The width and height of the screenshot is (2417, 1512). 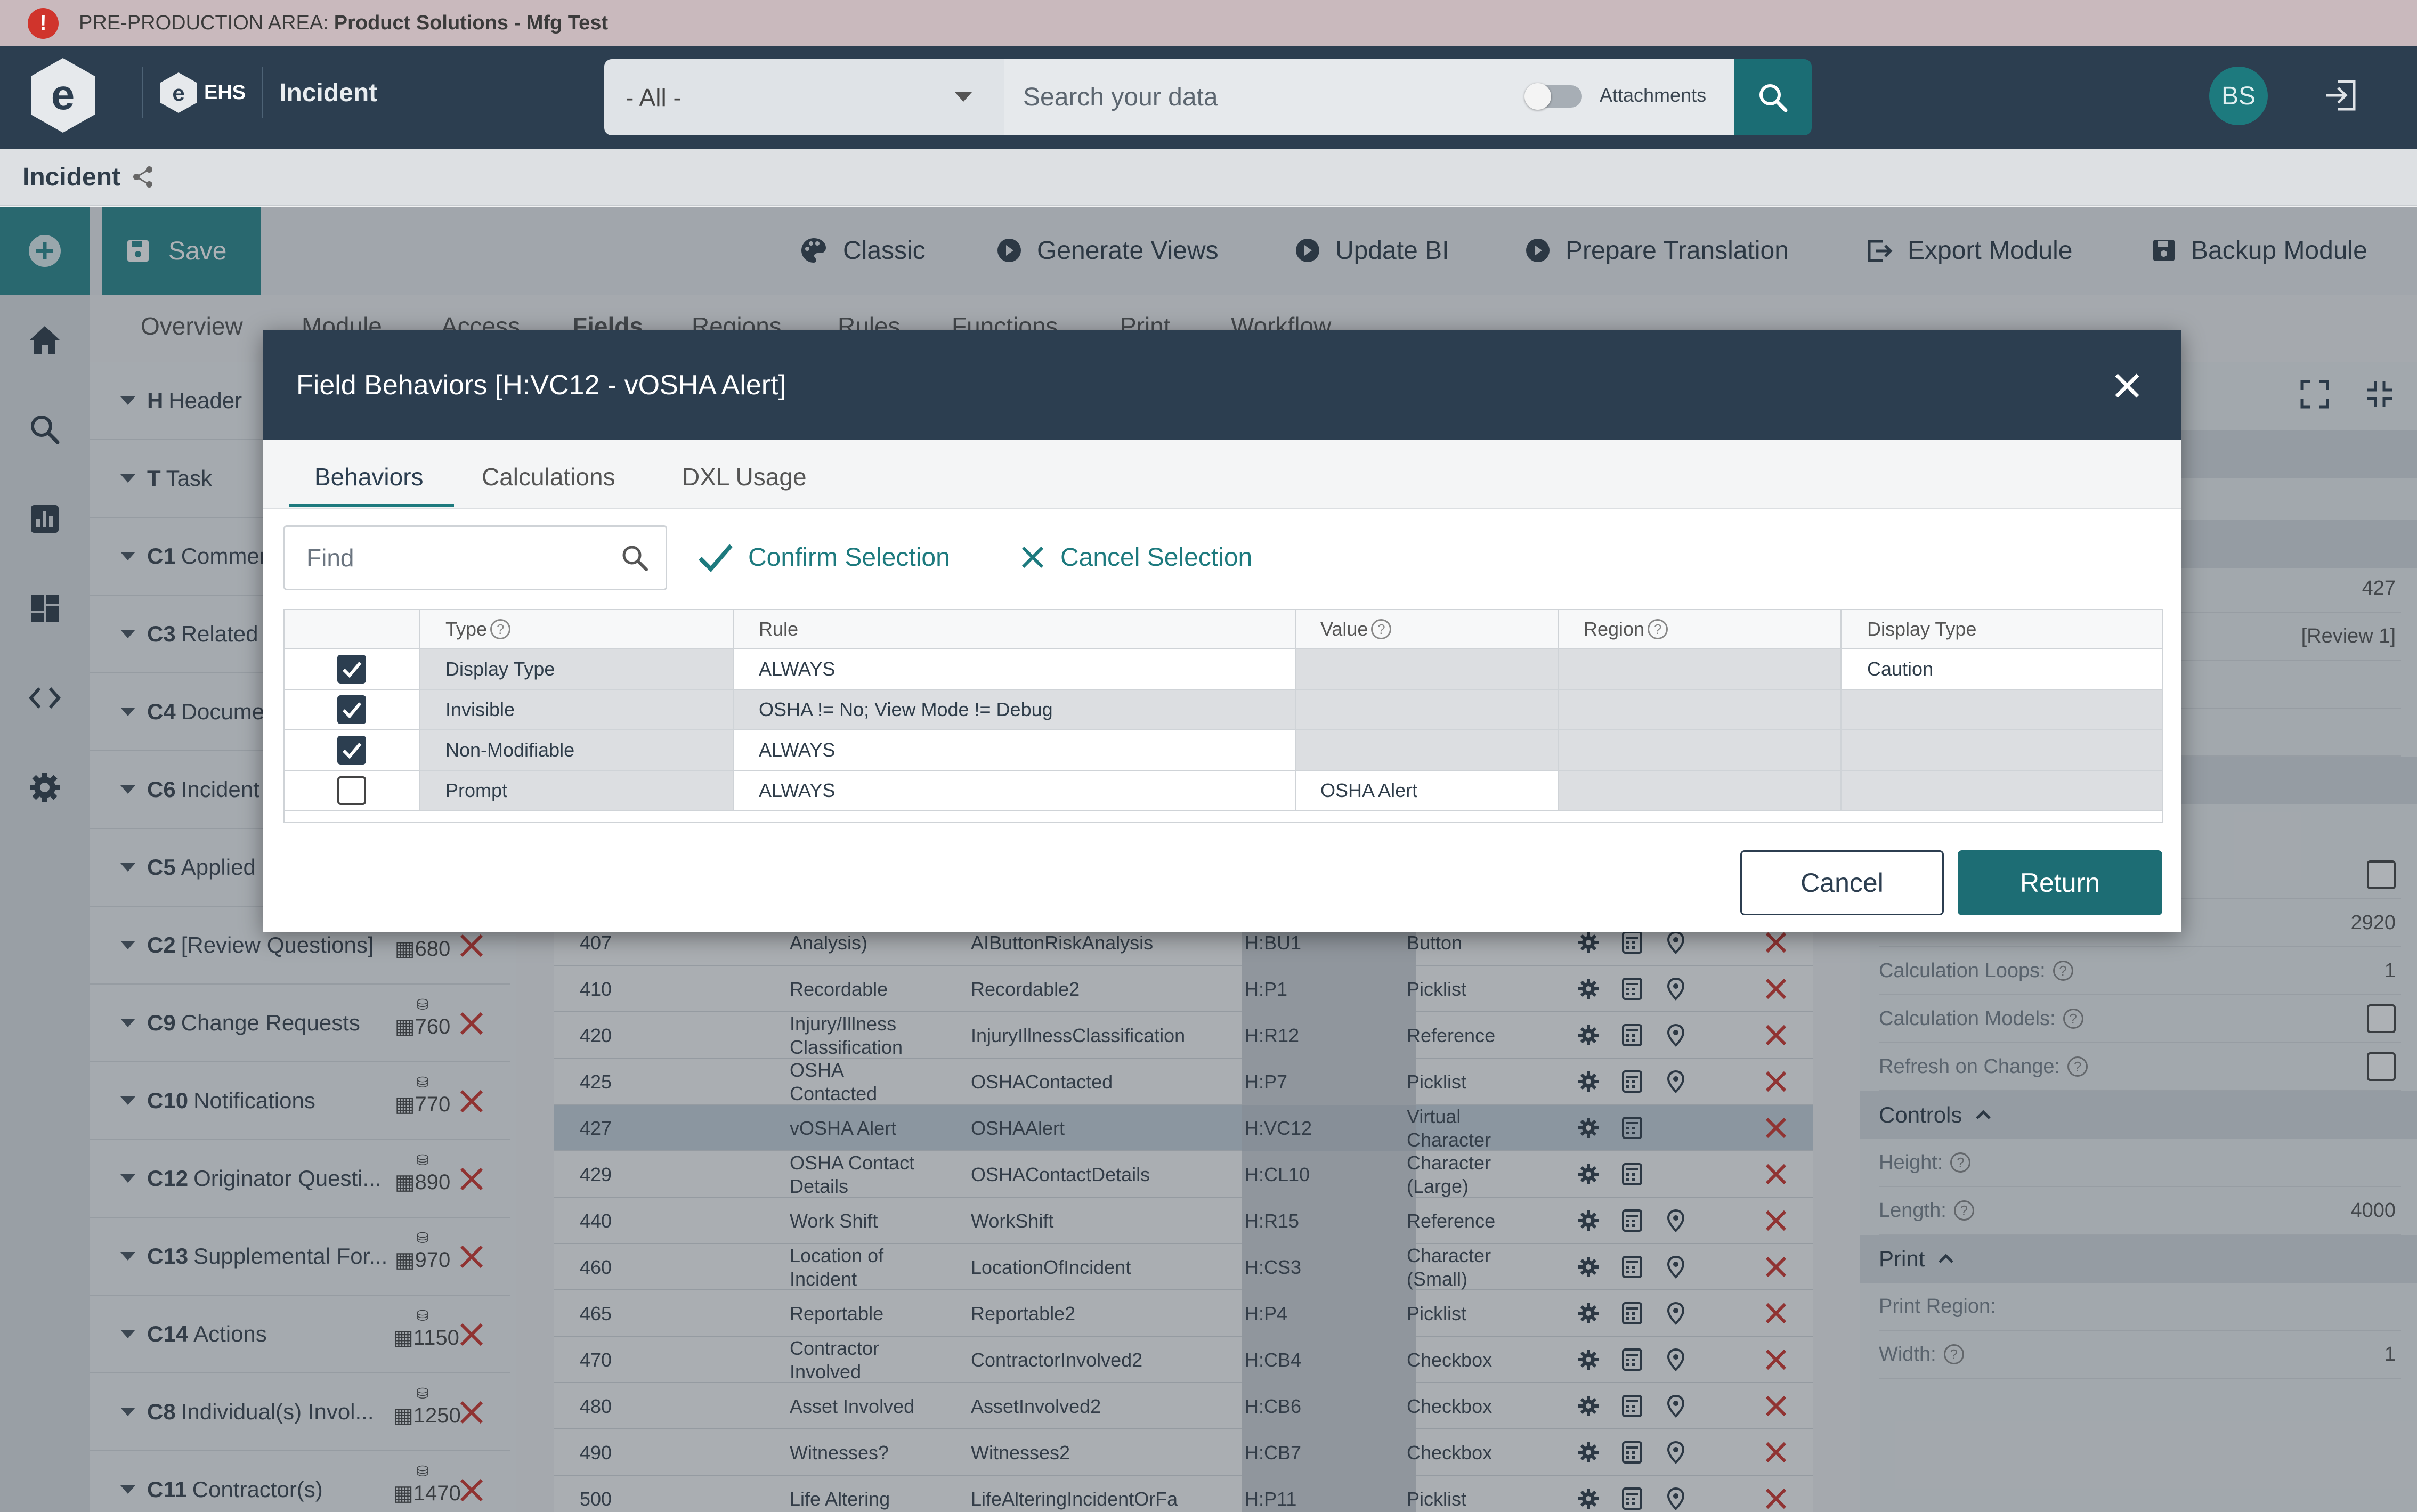 I want to click on generate-views-button: Generate Views, so click(x=1107, y=250).